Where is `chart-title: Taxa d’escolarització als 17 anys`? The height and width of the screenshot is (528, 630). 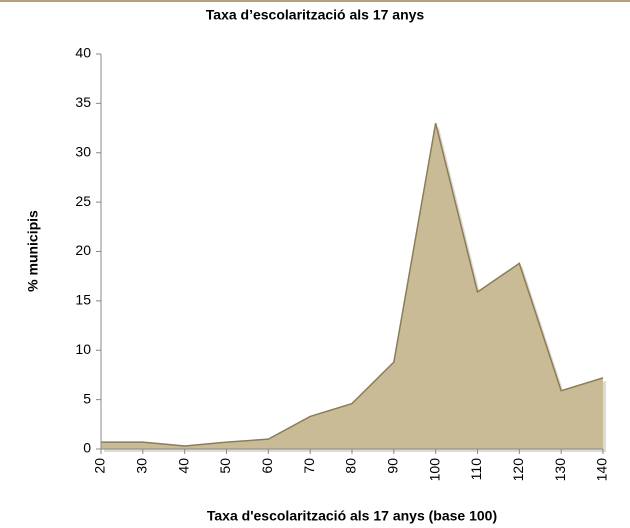 chart-title: Taxa d’escolarització als 17 anys is located at coordinates (315, 15).